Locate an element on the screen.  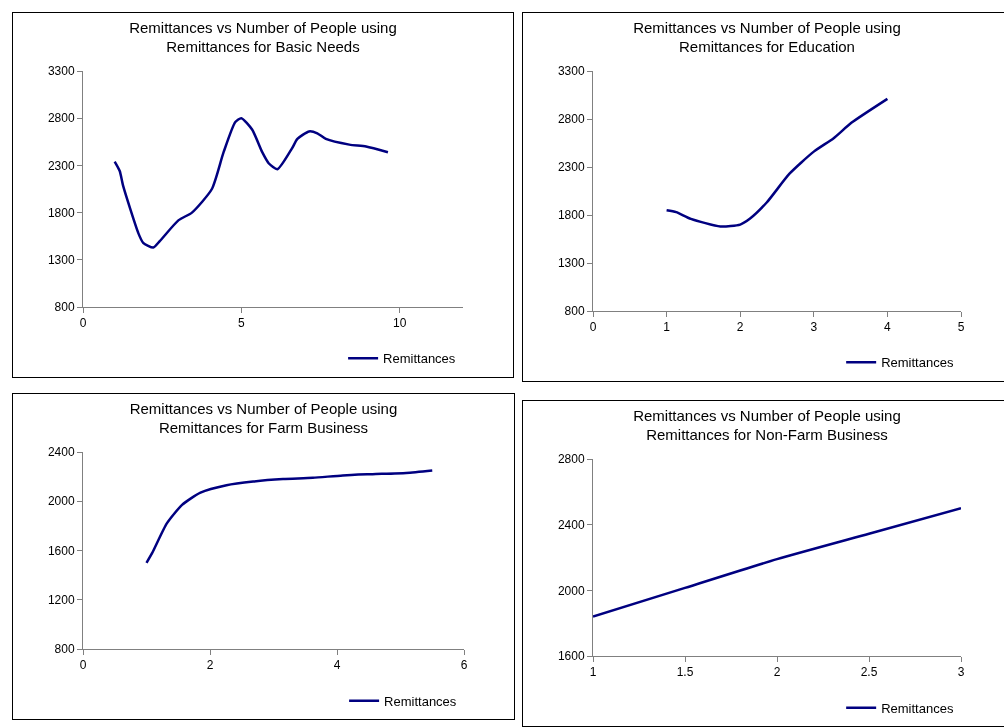
x-tick-label: 1.5 is located at coordinates (685, 672).